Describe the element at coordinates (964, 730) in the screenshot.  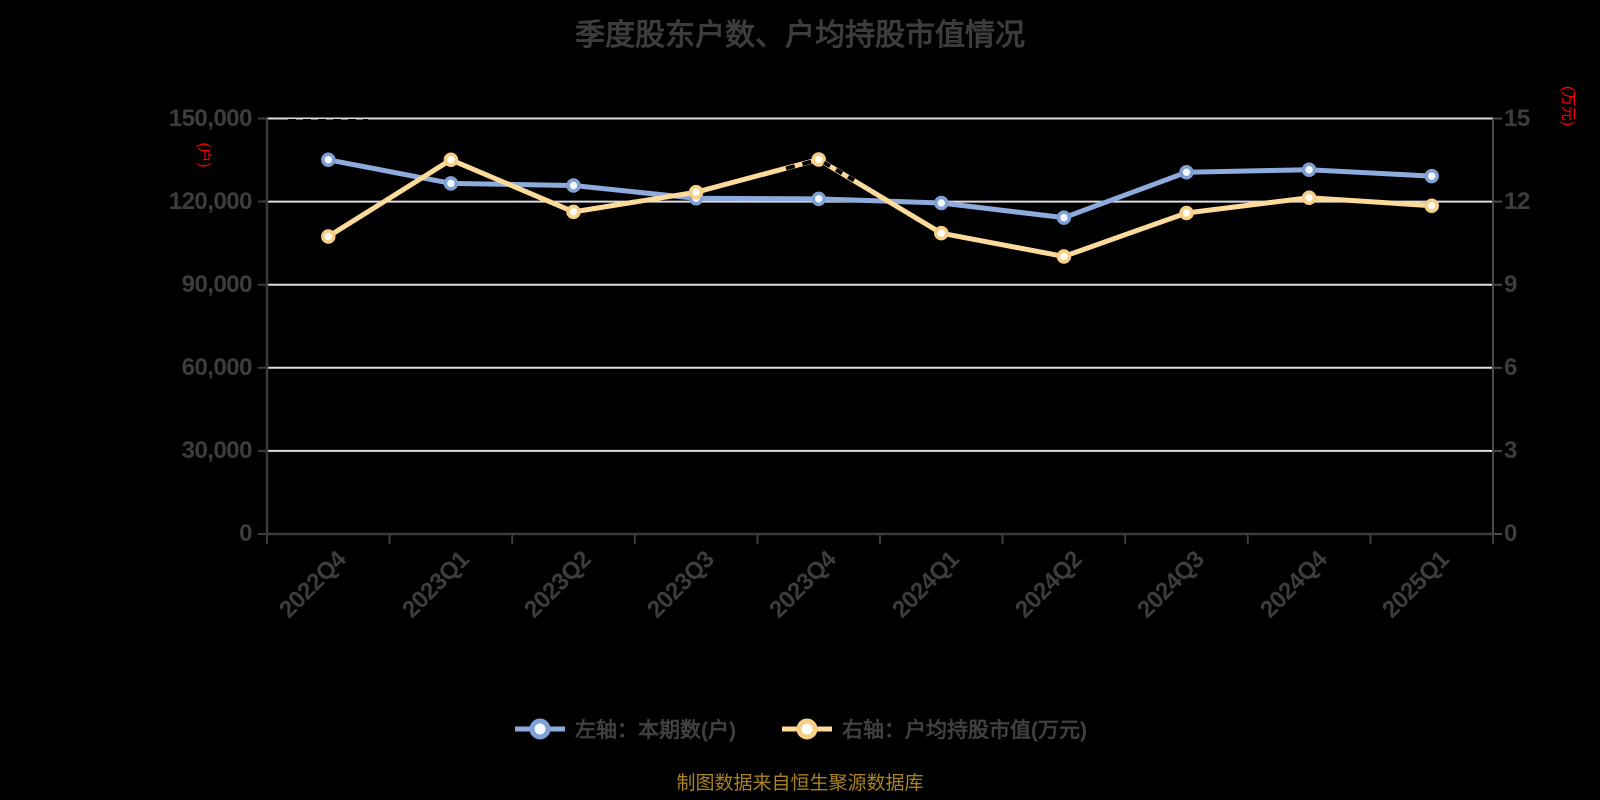
I see `legend-label: 右轴：户均持股市值(万元)` at that location.